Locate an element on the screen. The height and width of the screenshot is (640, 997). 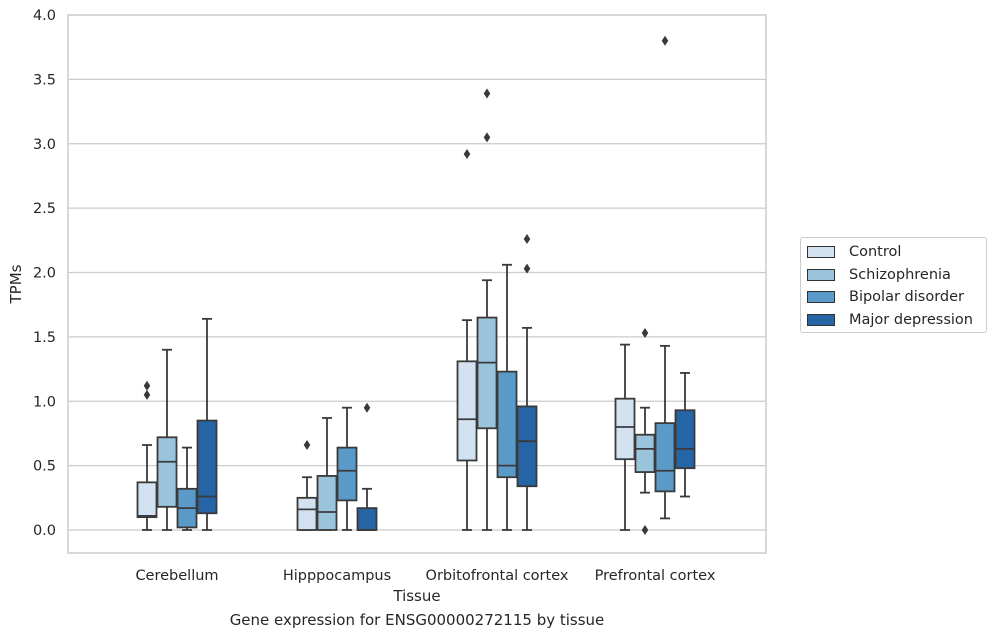
legend-label-bipolar-disorder: Bipolar disorder is located at coordinates (906, 297).